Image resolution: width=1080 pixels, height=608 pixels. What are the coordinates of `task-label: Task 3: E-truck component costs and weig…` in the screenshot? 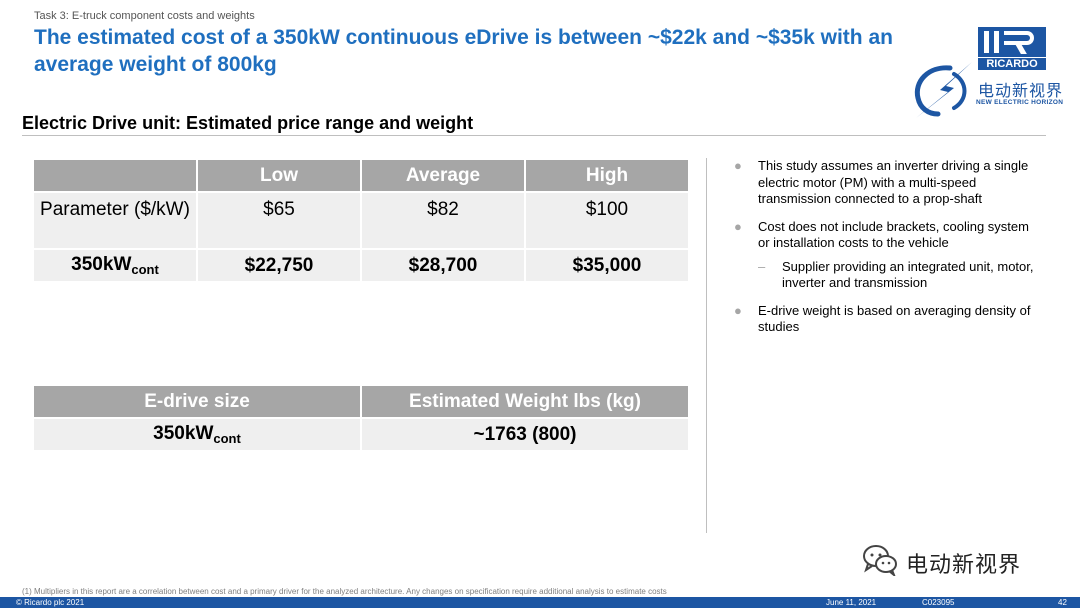 It's located at (144, 16).